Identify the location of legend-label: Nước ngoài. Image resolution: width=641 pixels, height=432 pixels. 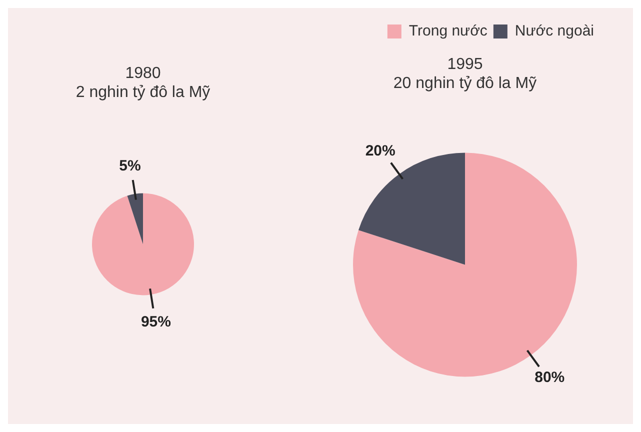
(554, 31).